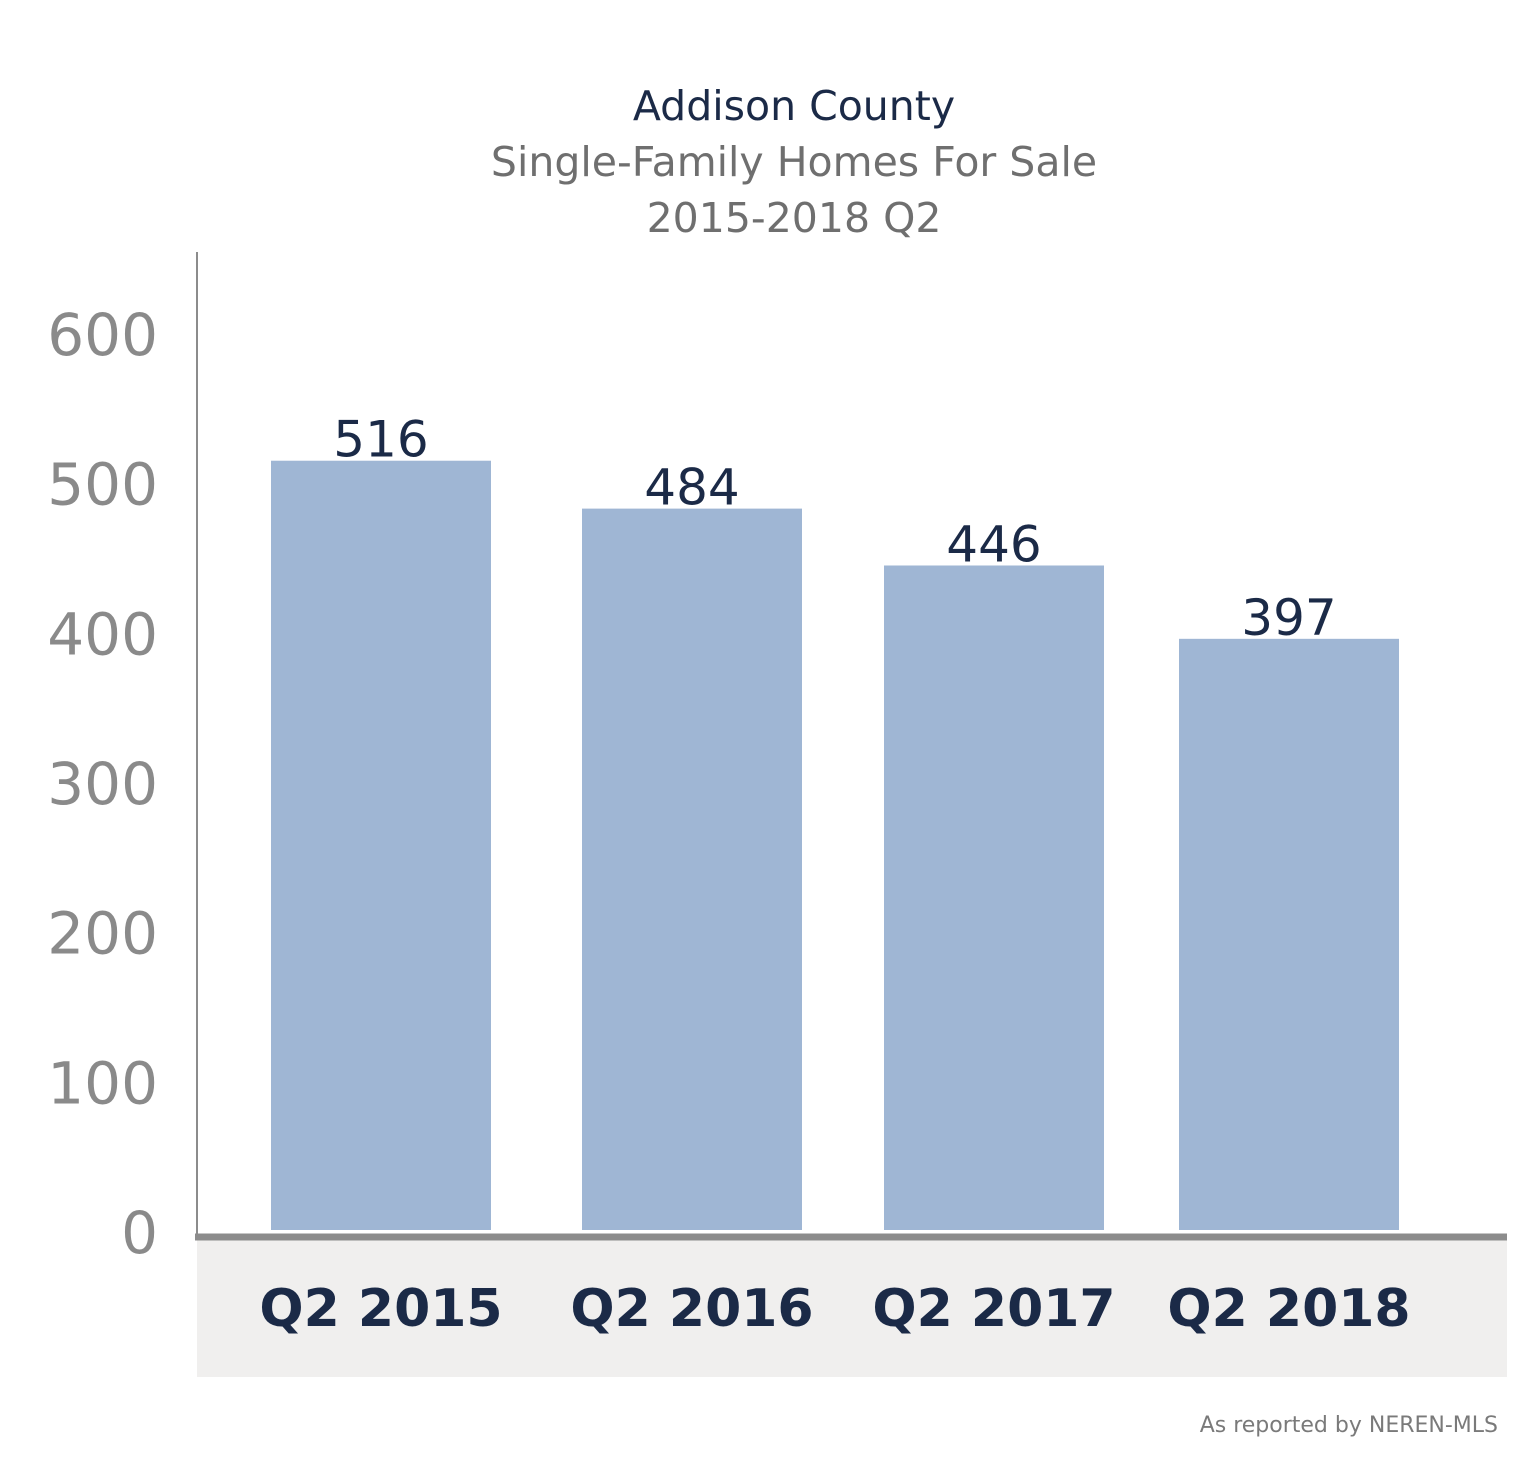 Image resolution: width=1526 pixels, height=1471 pixels. I want to click on category-band, so click(852, 1308).